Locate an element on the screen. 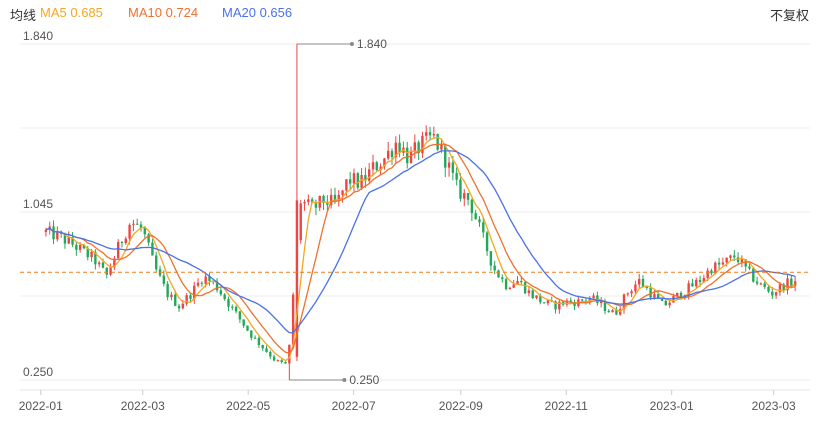 The width and height of the screenshot is (831, 423). legend-ma5-value: 0.685 is located at coordinates (86, 12).